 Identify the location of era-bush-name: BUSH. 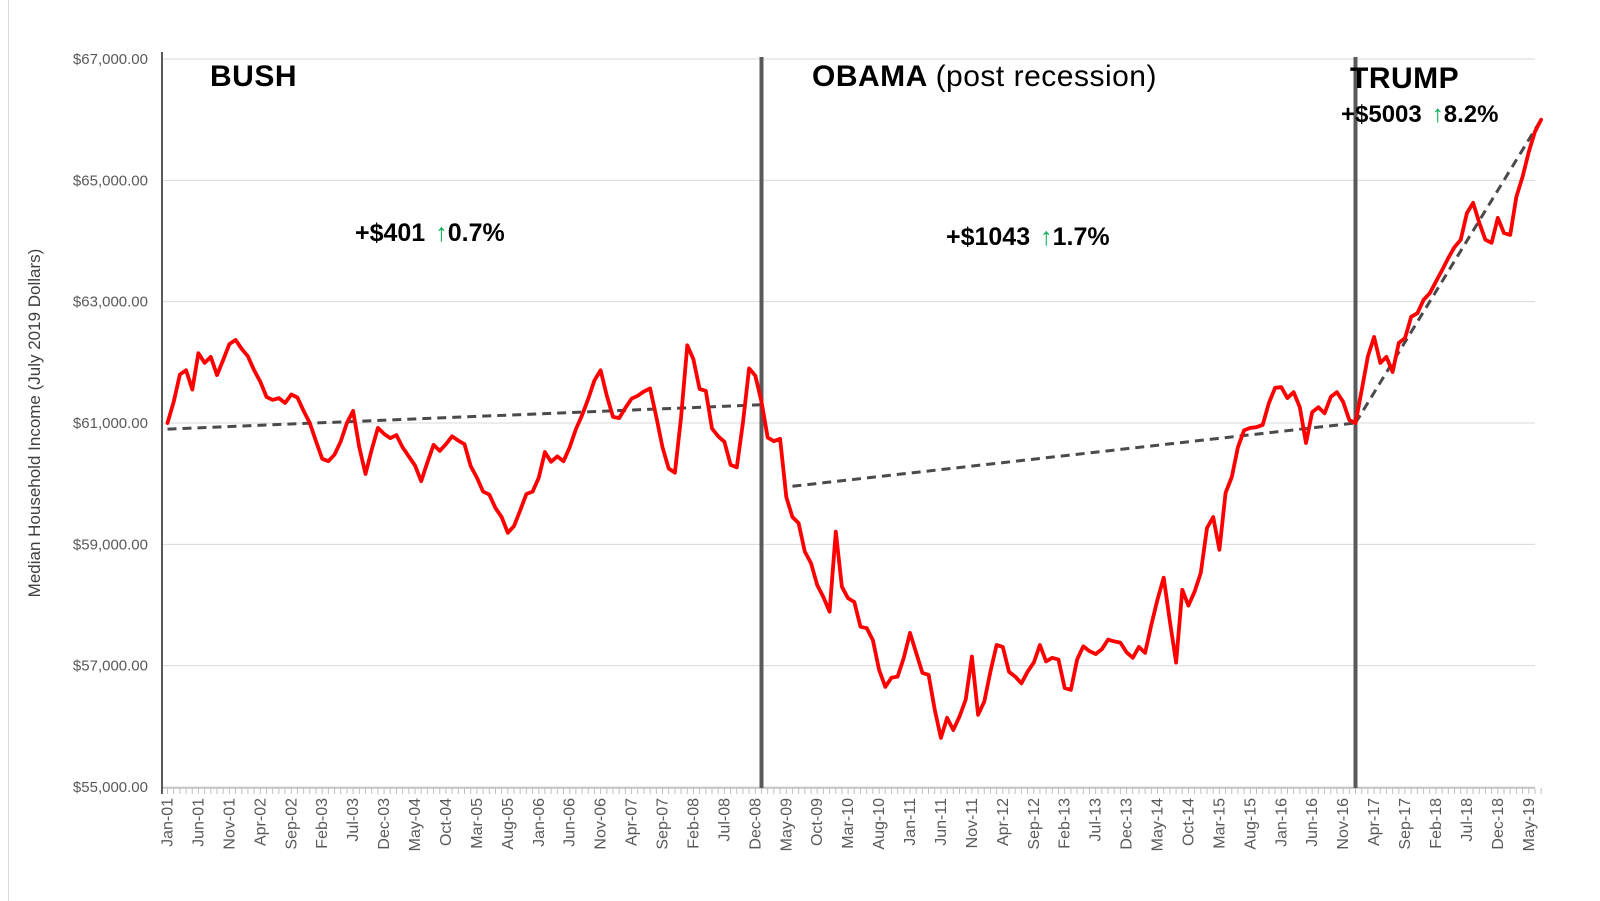
(254, 76).